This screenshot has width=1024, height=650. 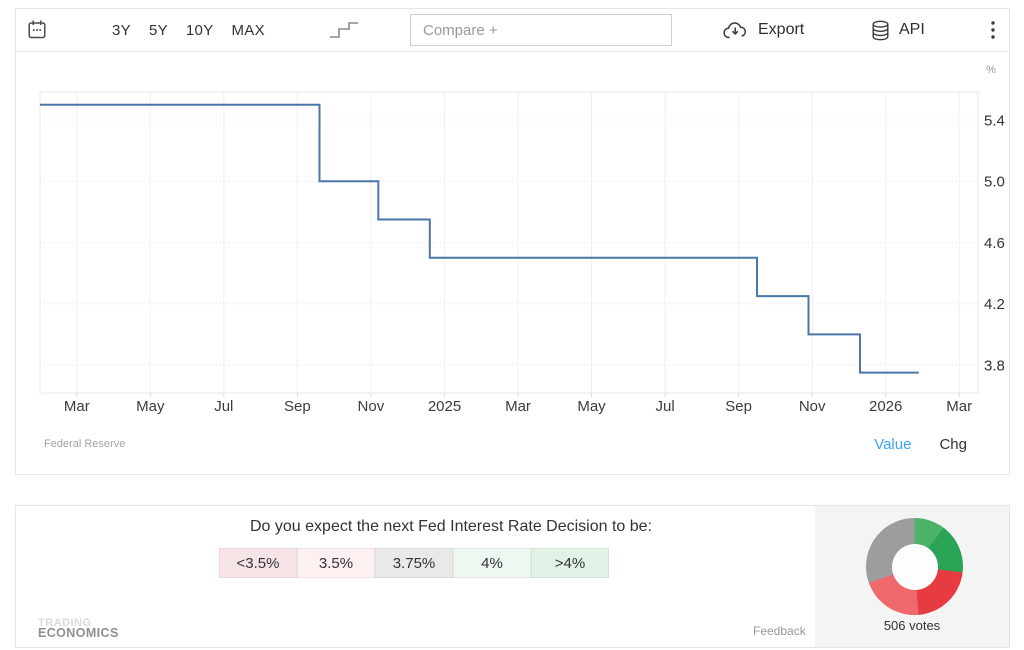 What do you see at coordinates (158, 30) in the screenshot?
I see `range-button-5y: 5Y` at bounding box center [158, 30].